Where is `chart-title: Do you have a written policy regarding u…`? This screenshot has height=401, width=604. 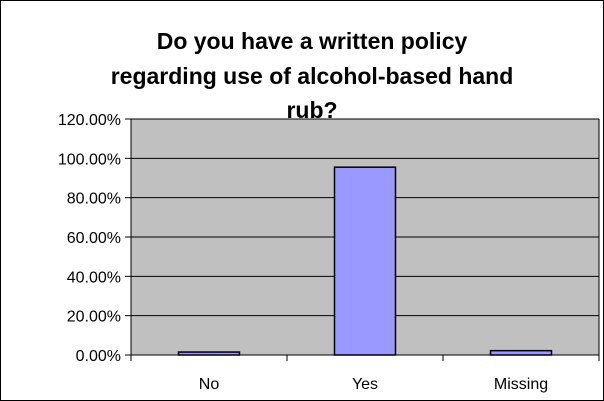 chart-title: Do you have a written policy regarding u… is located at coordinates (312, 58).